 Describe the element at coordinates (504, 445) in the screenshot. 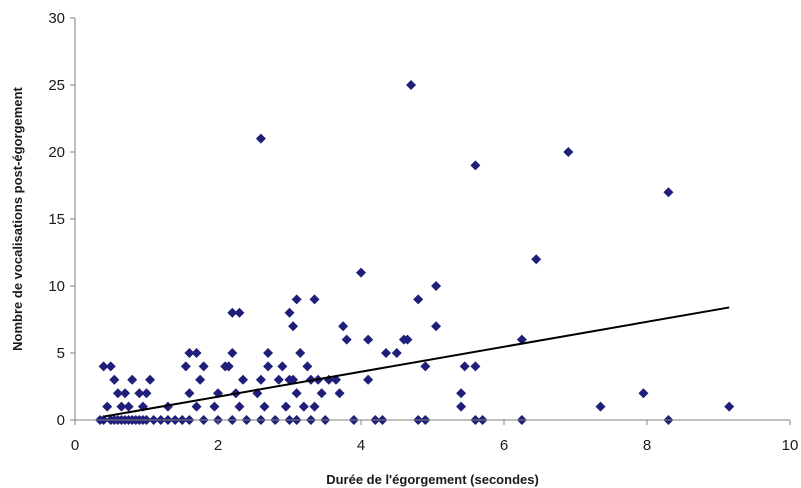

I see `x-tick-label: 6` at that location.